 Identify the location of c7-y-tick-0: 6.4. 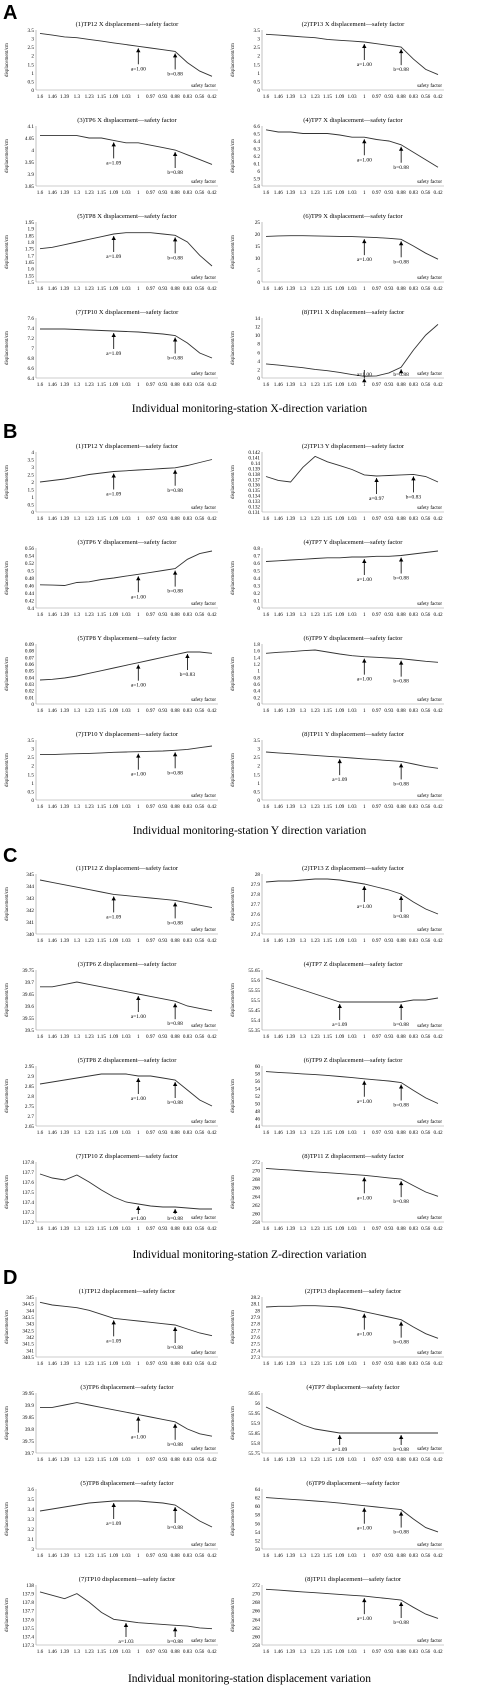
(31, 379).